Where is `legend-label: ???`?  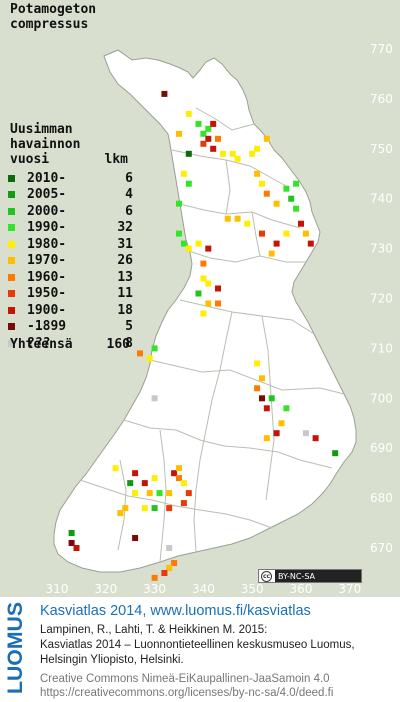 legend-label: ??? is located at coordinates (39, 343).